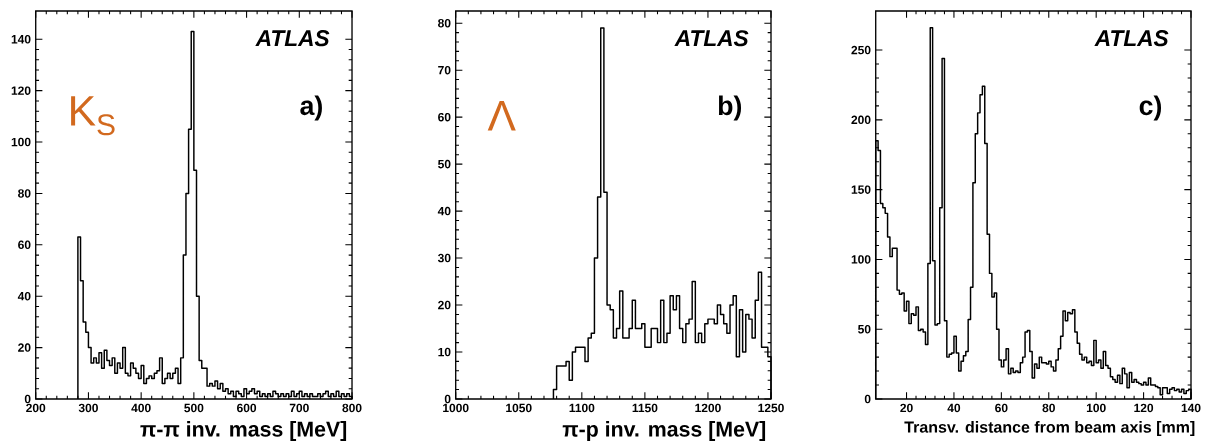 The image size is (1205, 448). Describe the element at coordinates (456, 408) in the screenshot. I see `x-tick-label: 1000` at that location.